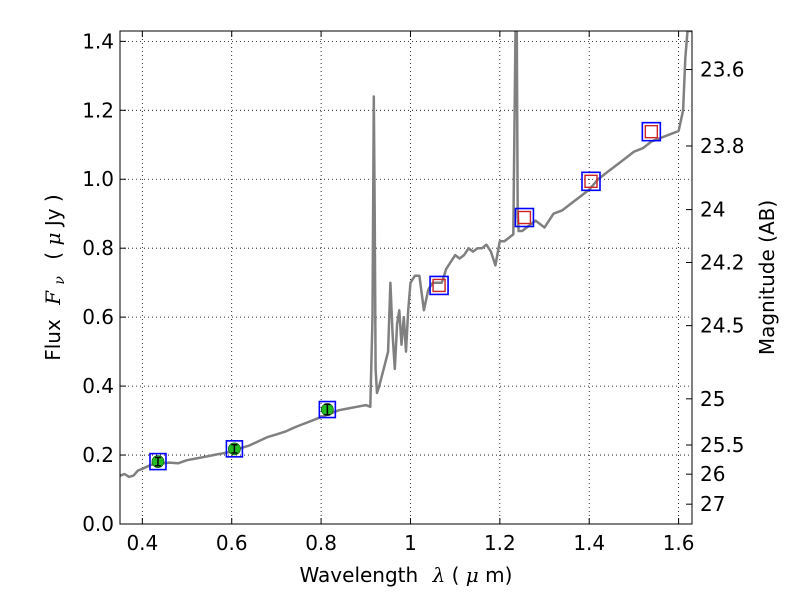  What do you see at coordinates (142, 543) in the screenshot?
I see `x-tick-label: 0.4` at bounding box center [142, 543].